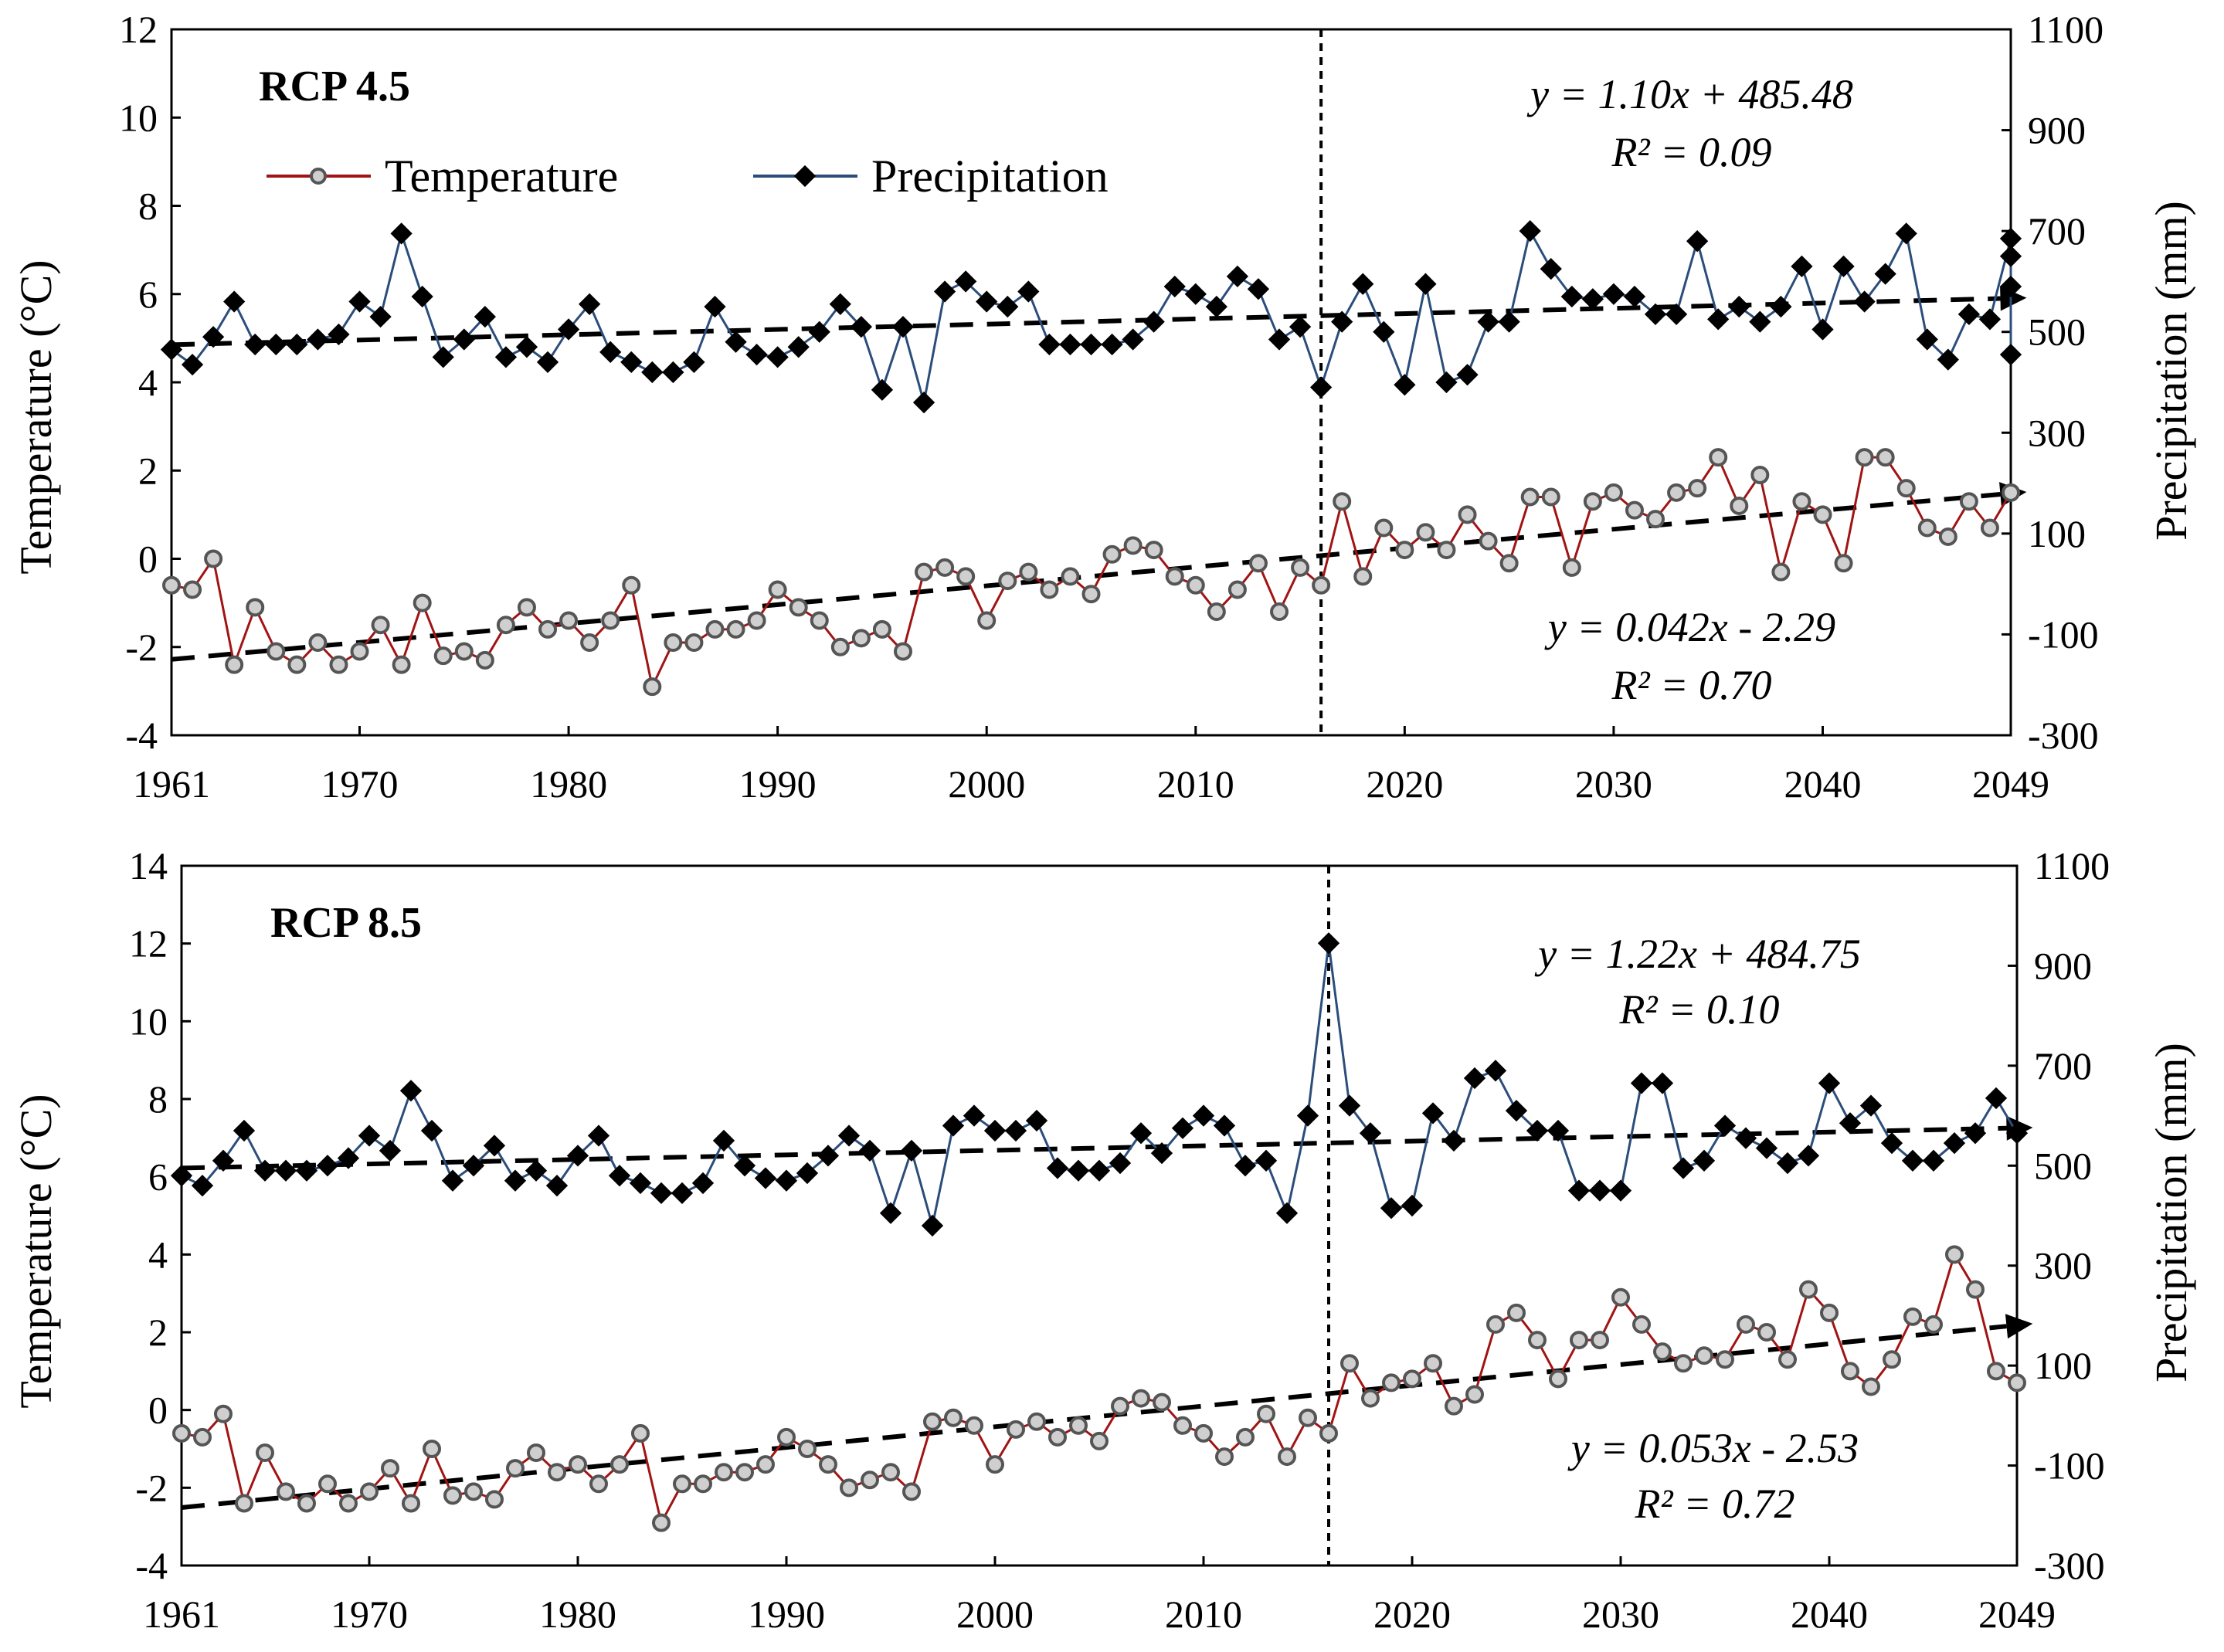 The image size is (2224, 1652). Describe the element at coordinates (2063, 1365) in the screenshot. I see `y-tick-label-right: 100` at that location.